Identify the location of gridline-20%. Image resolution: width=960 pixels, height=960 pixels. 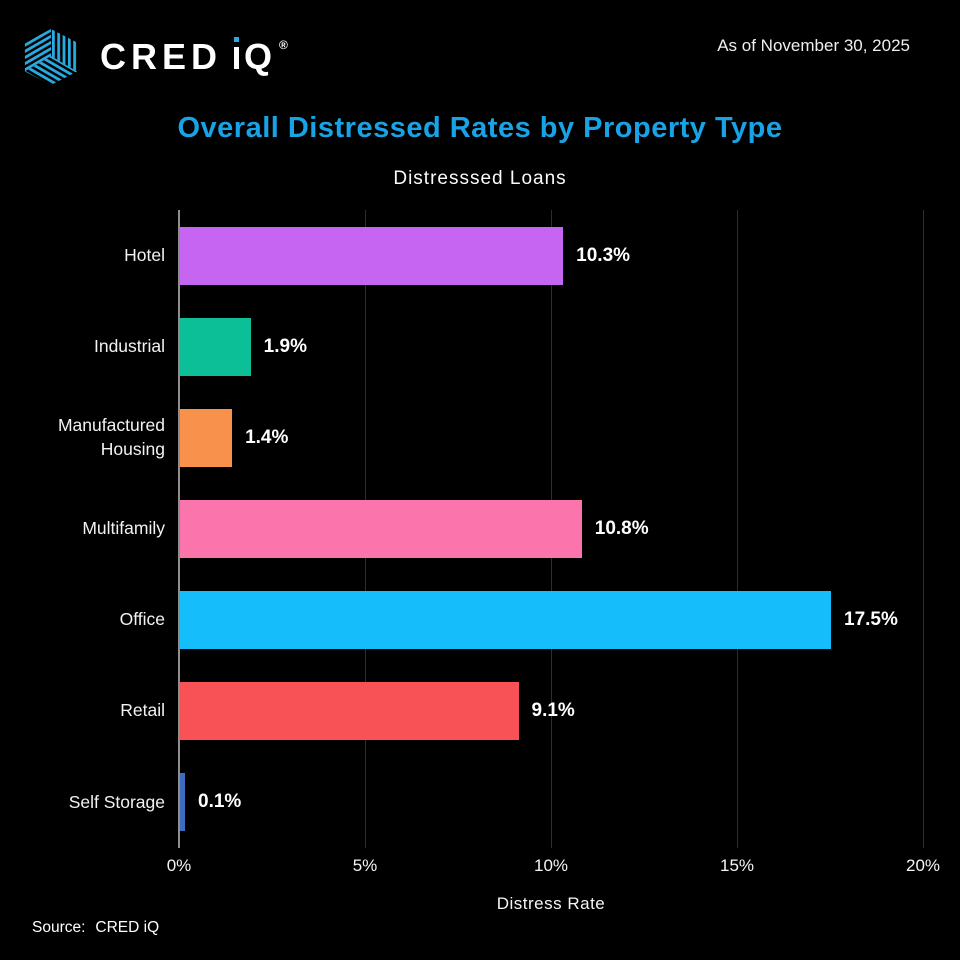
(923, 529).